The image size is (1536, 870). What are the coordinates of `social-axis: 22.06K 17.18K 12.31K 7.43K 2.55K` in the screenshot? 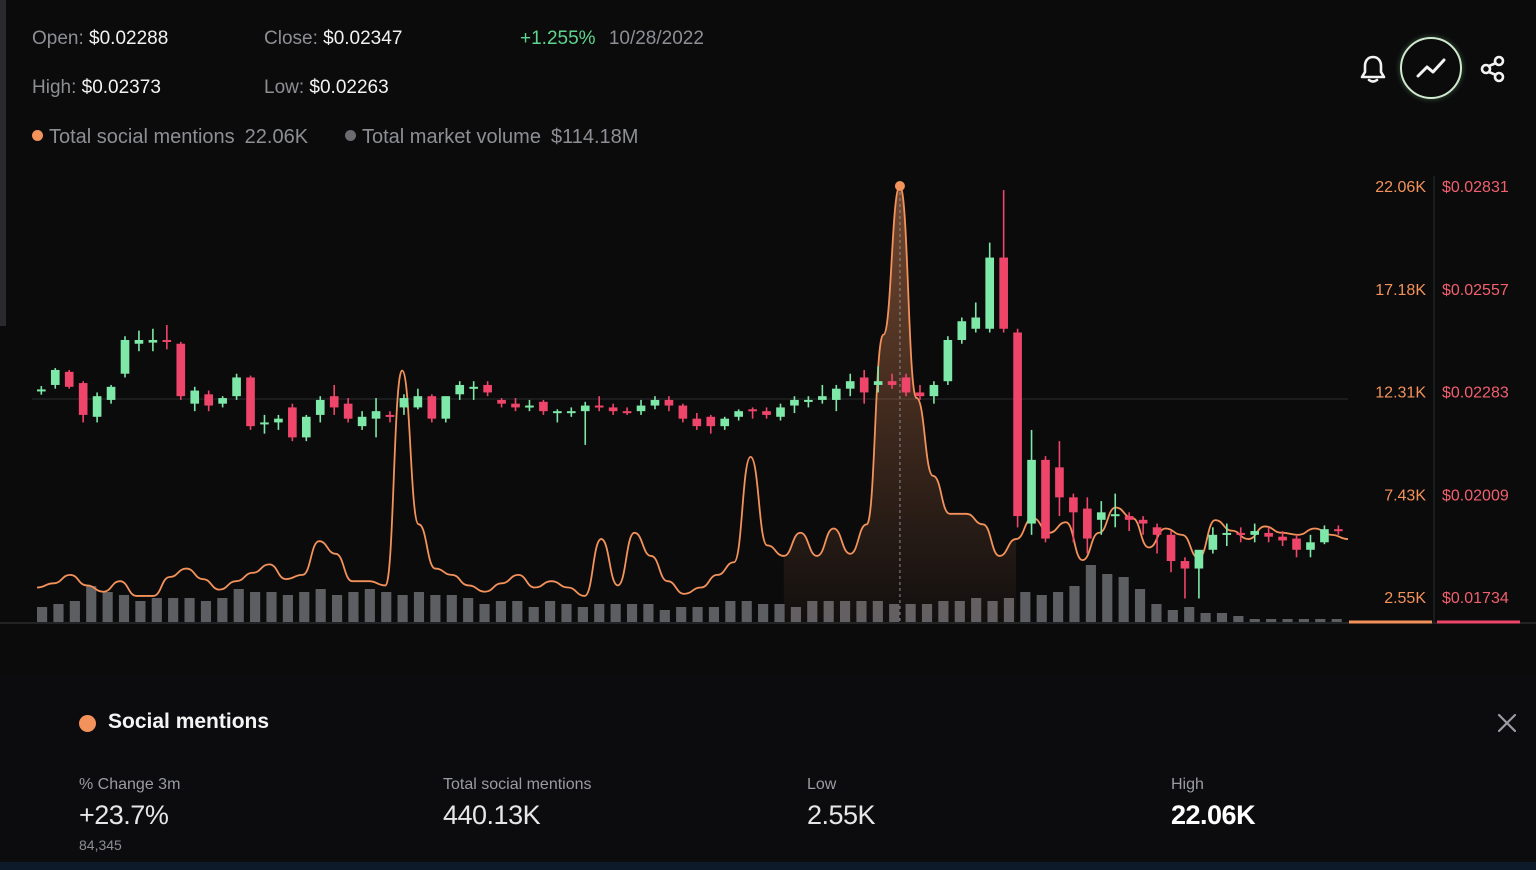 It's located at (1400, 393).